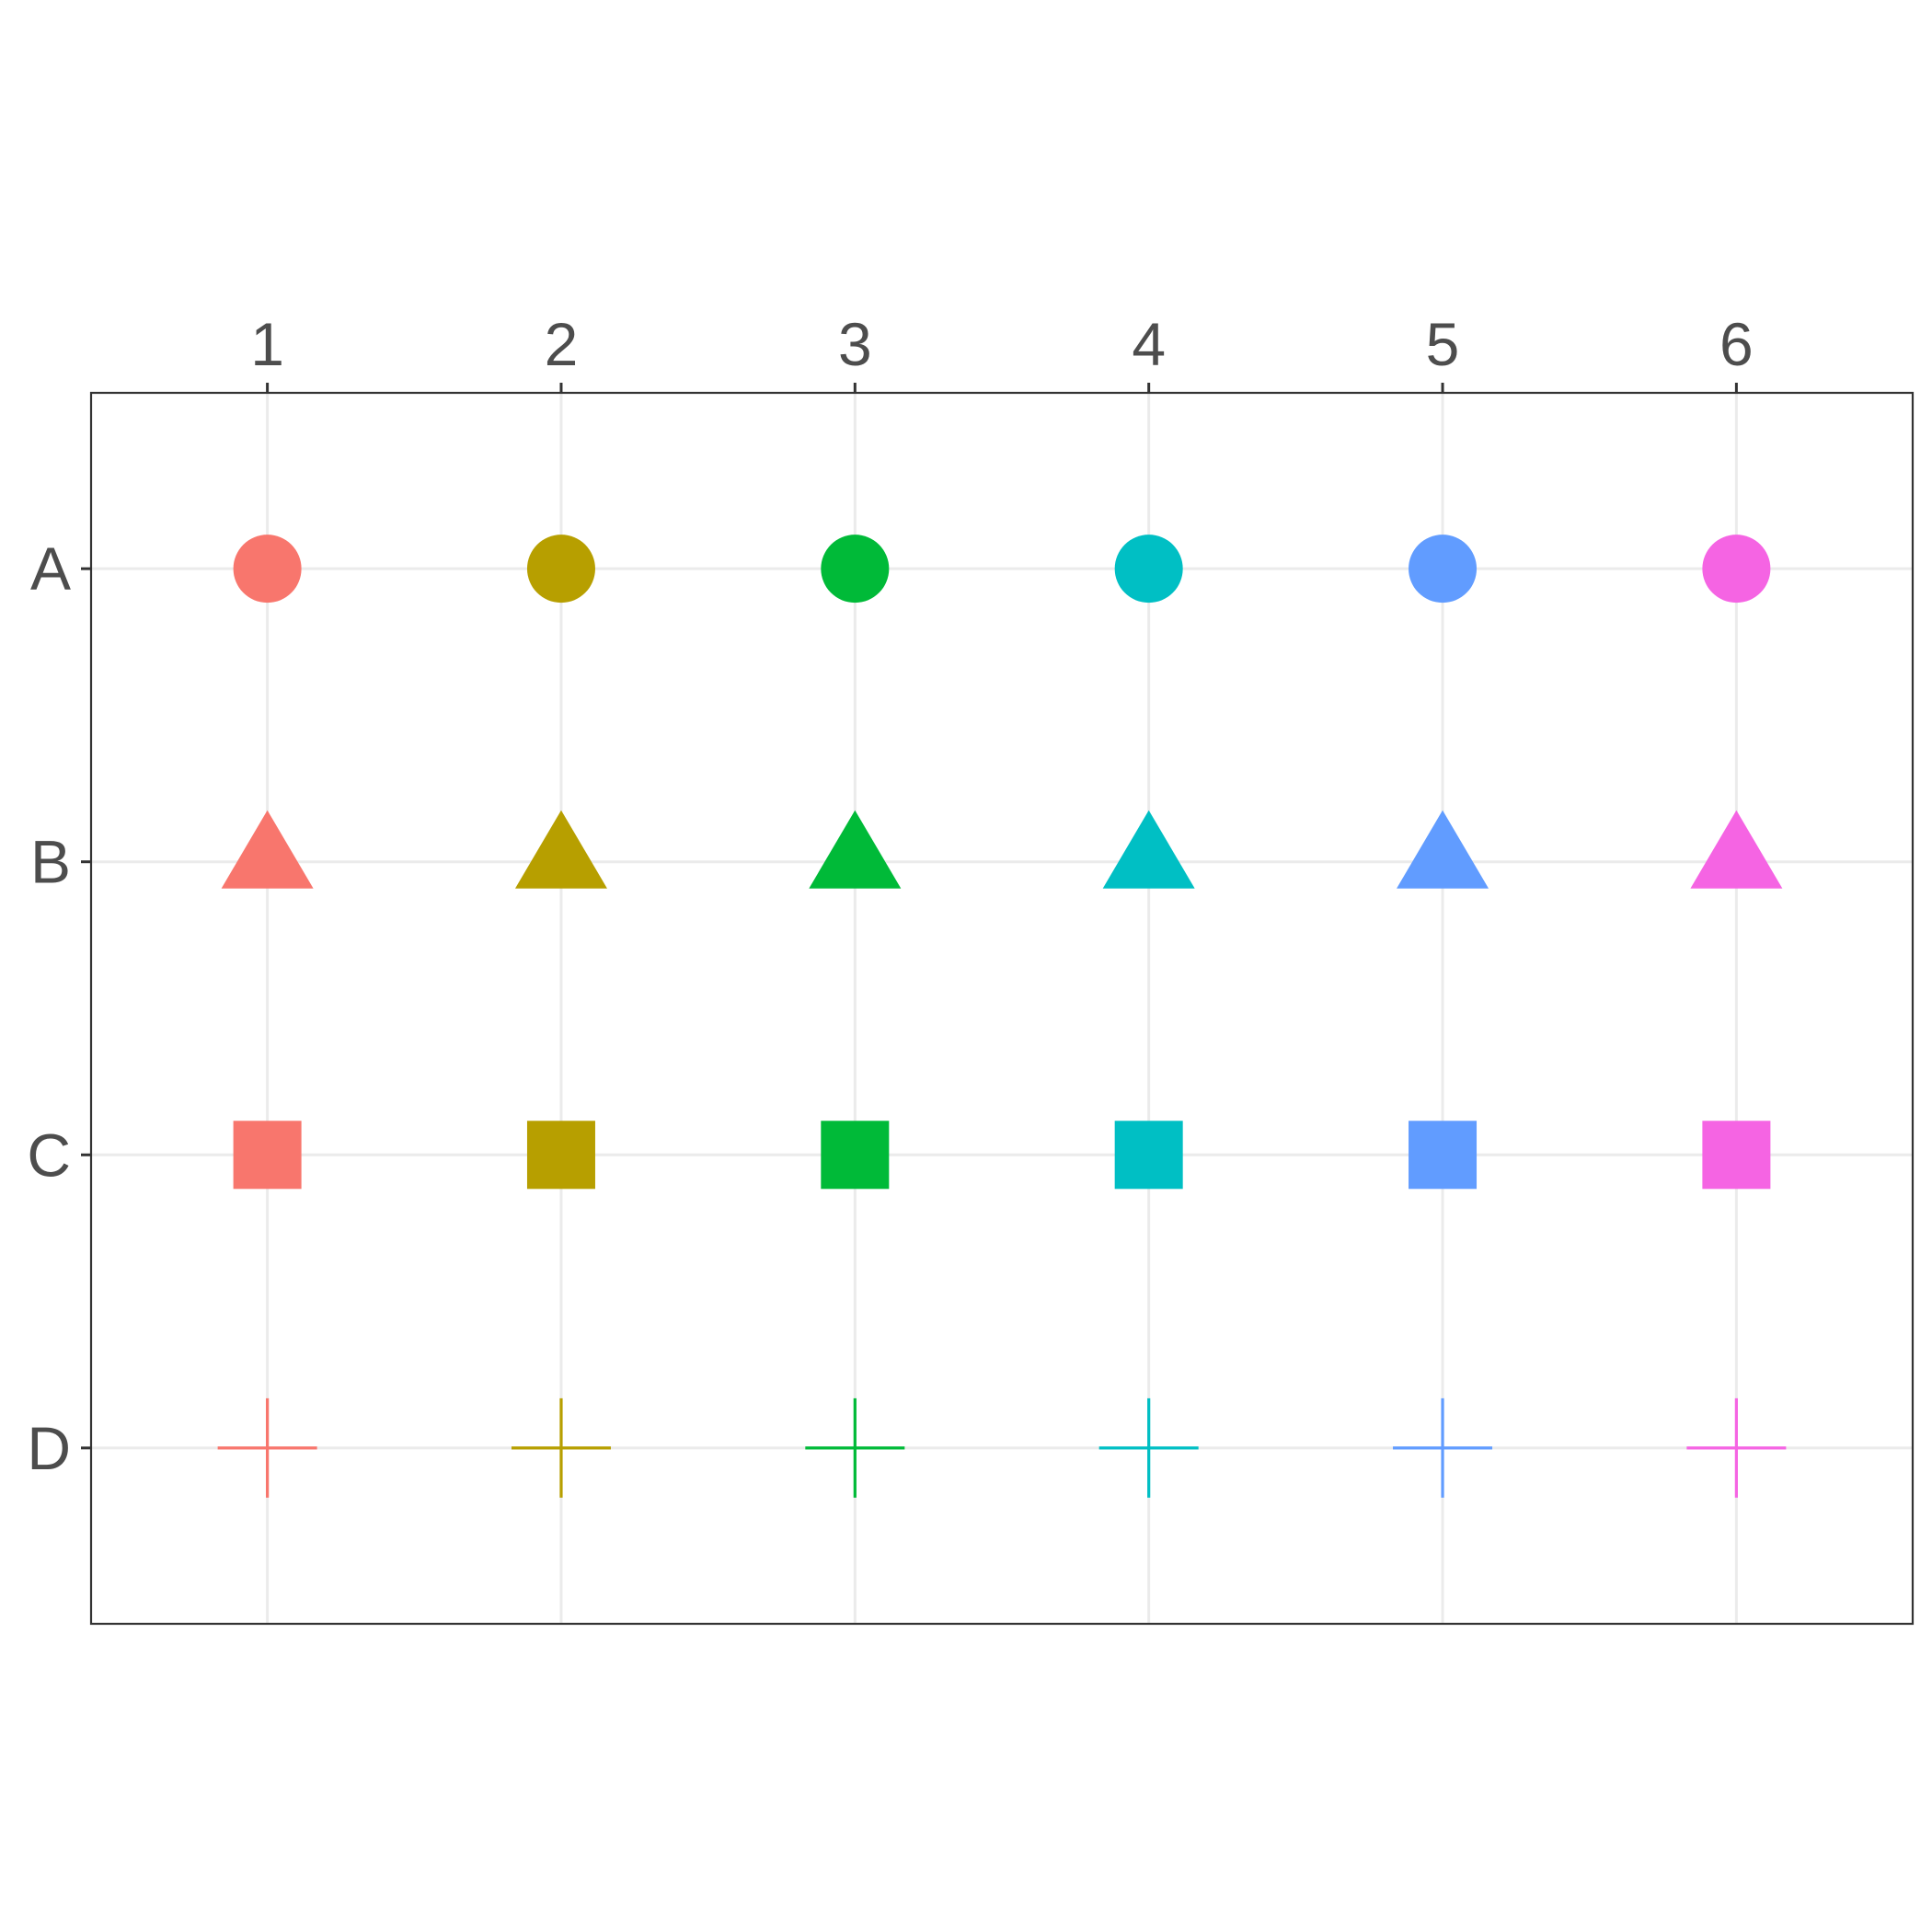  I want to click on y-tick-label: C, so click(49, 1155).